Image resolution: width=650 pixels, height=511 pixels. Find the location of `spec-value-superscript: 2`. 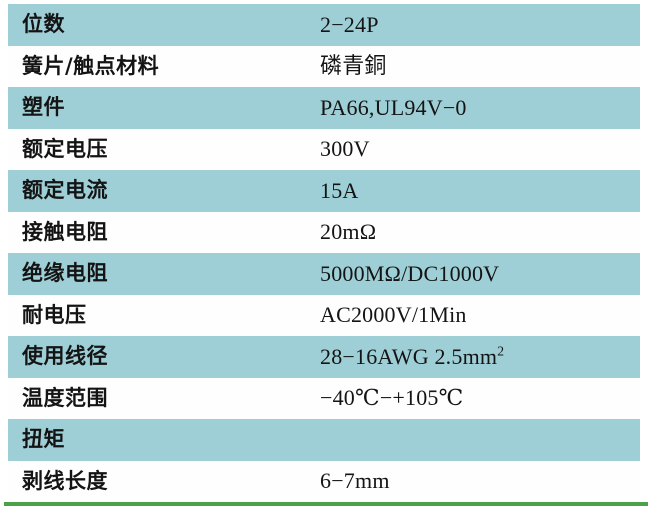

spec-value-superscript: 2 is located at coordinates (501, 351).